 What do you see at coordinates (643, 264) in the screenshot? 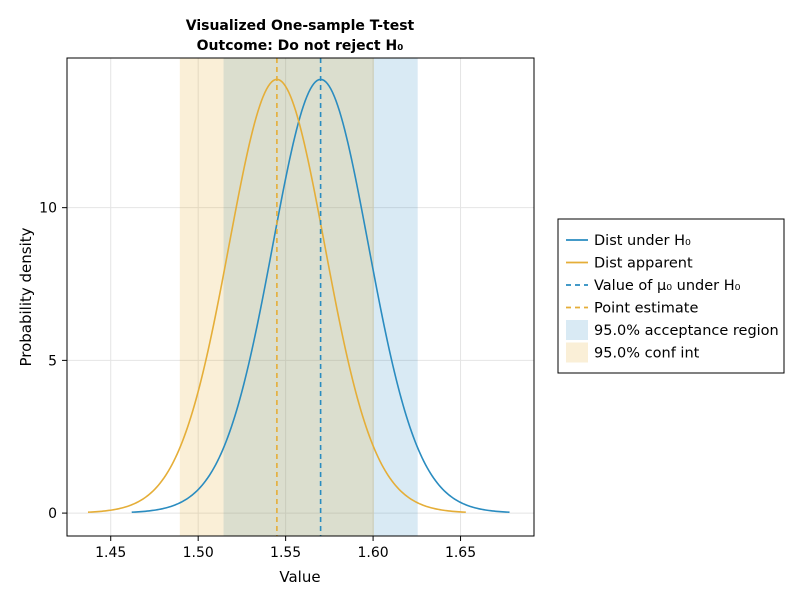
I see `legend-label: Dist apparent` at bounding box center [643, 264].